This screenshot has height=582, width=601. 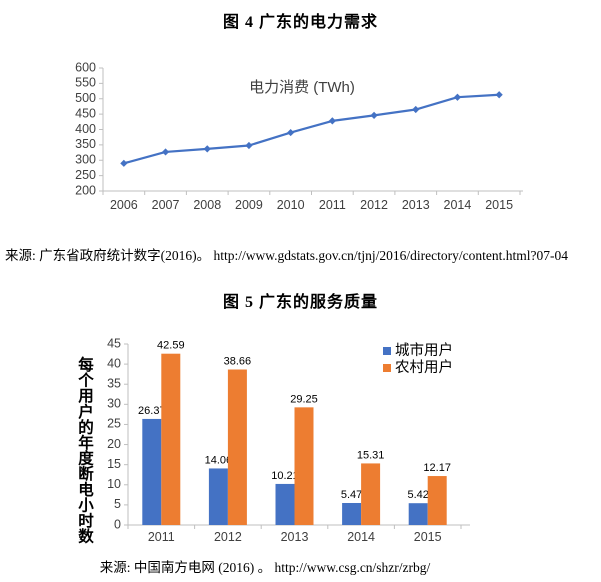 What do you see at coordinates (152, 411) in the screenshot?
I see `bar-value-label: 26.37` at bounding box center [152, 411].